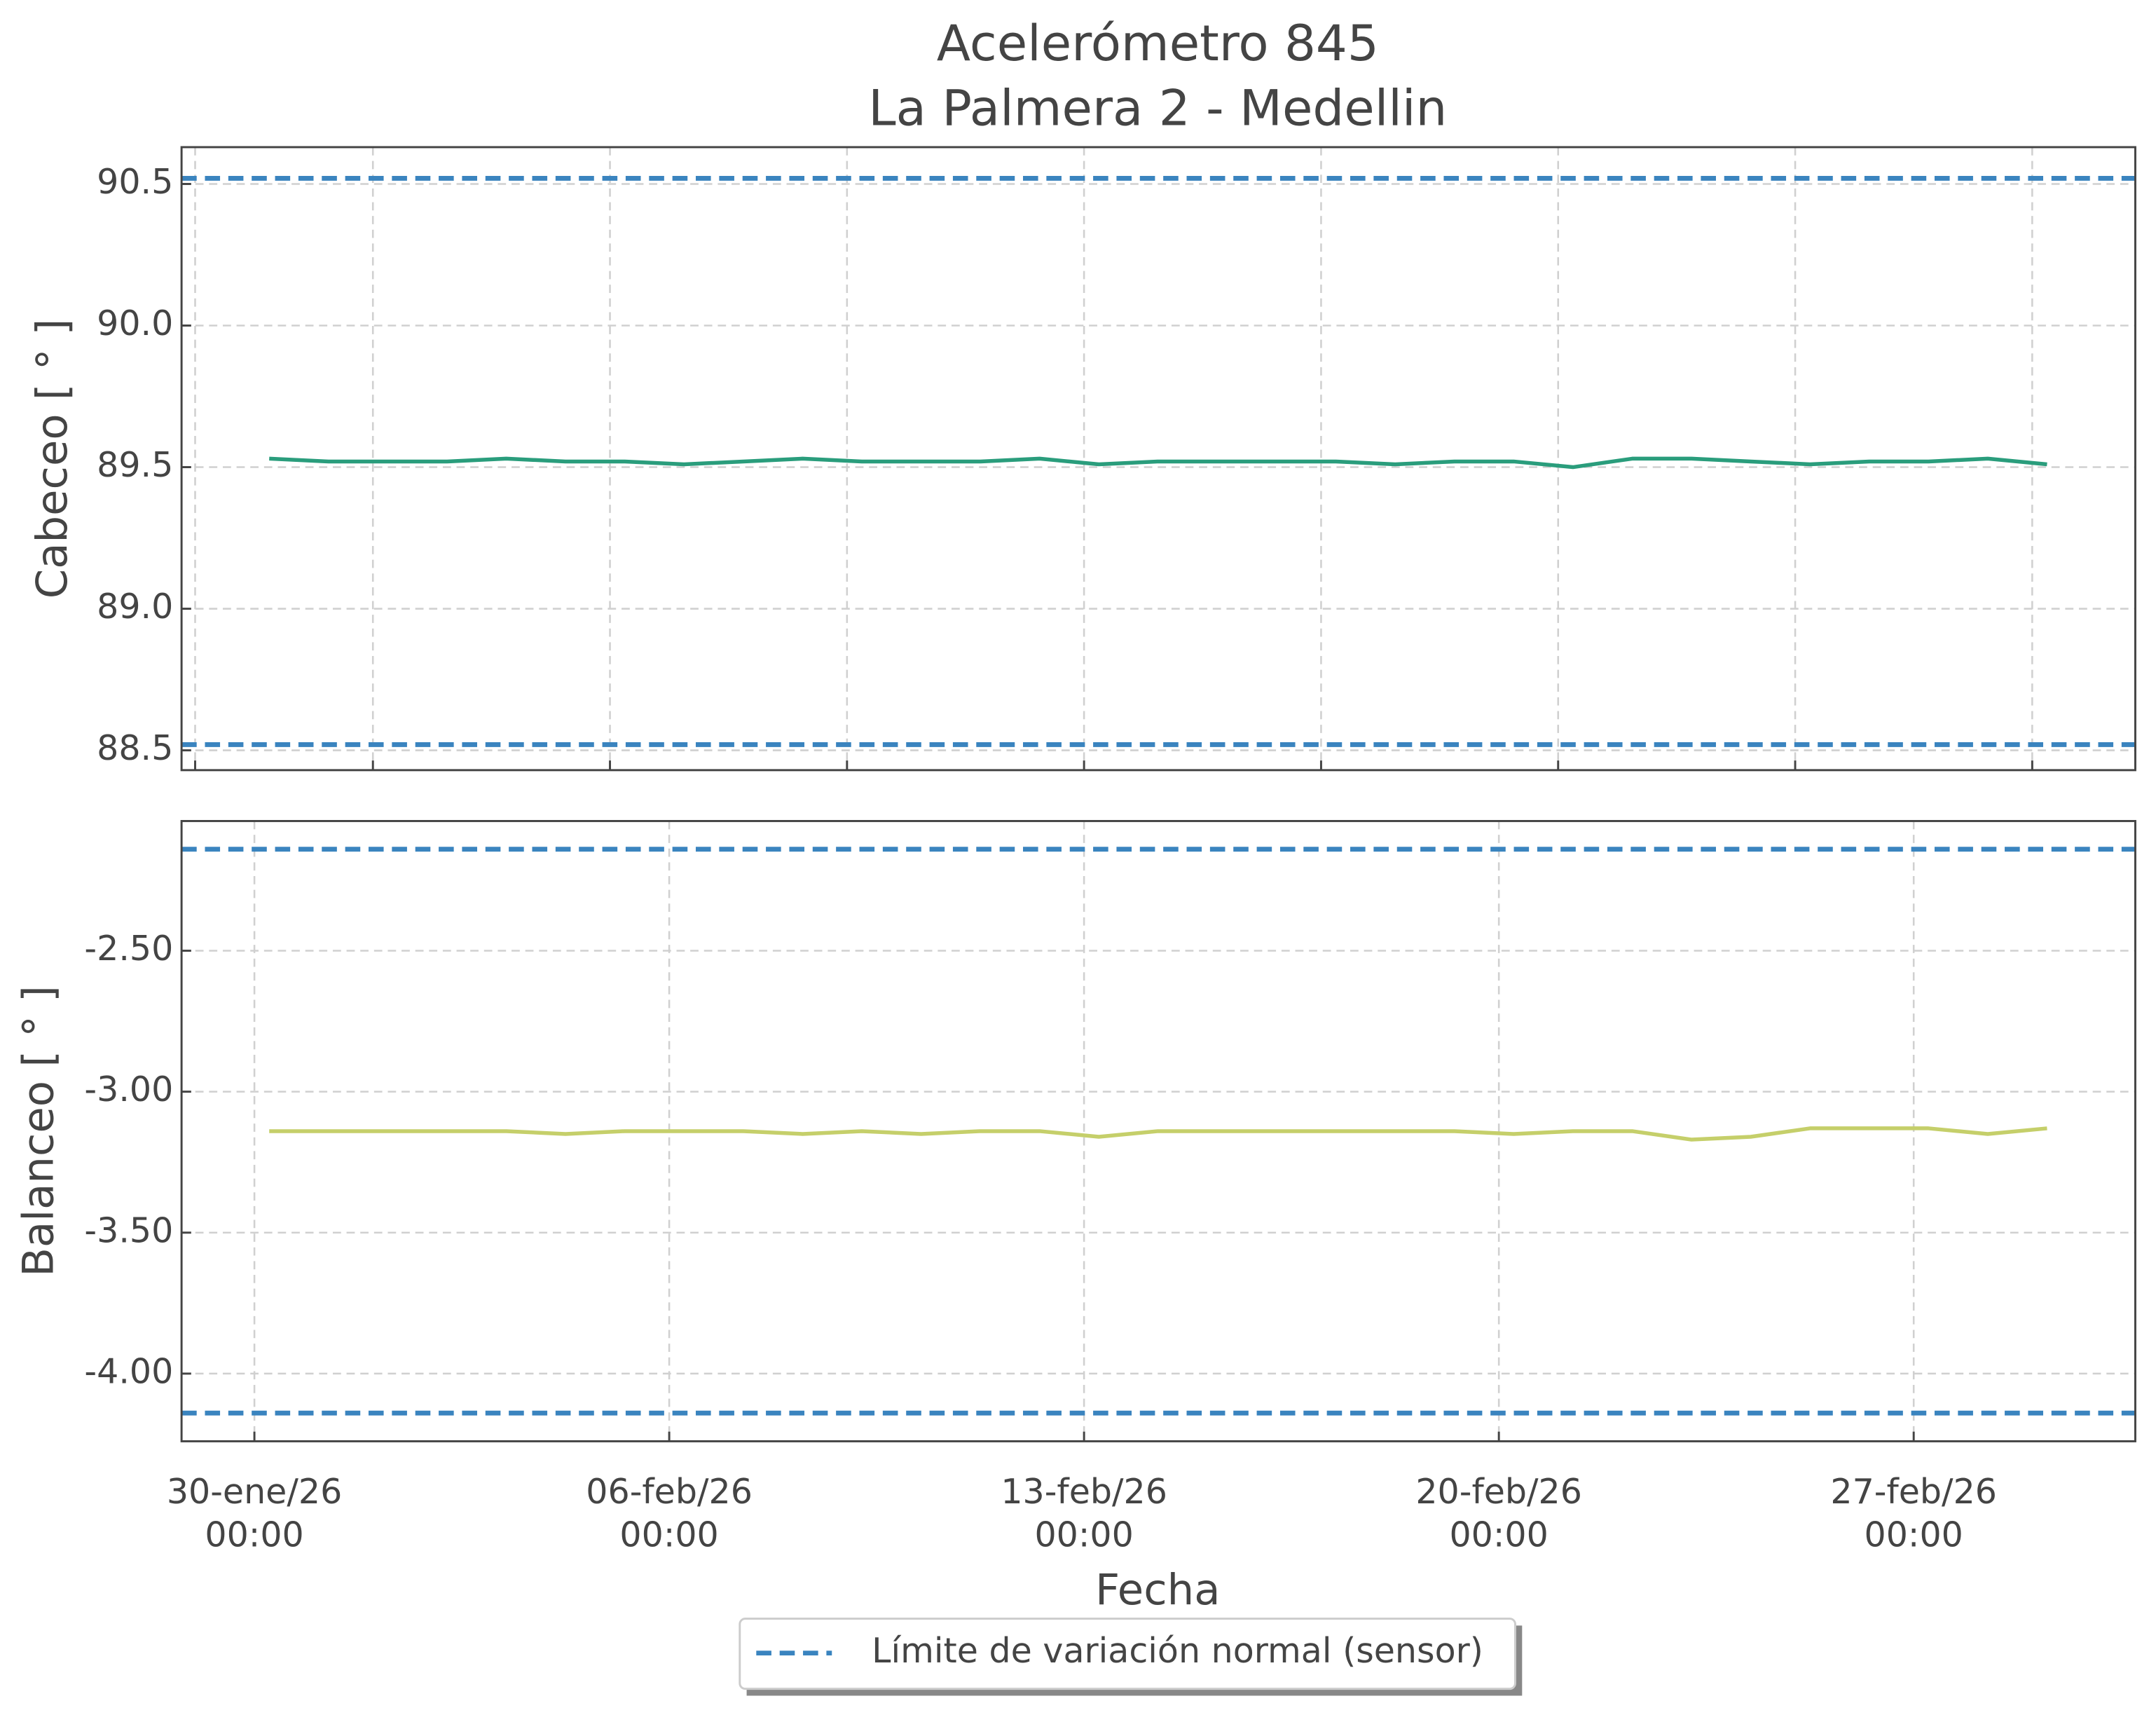 The image size is (2156, 1715). Describe the element at coordinates (135, 465) in the screenshot. I see `y-tick-label: 89.5` at that location.